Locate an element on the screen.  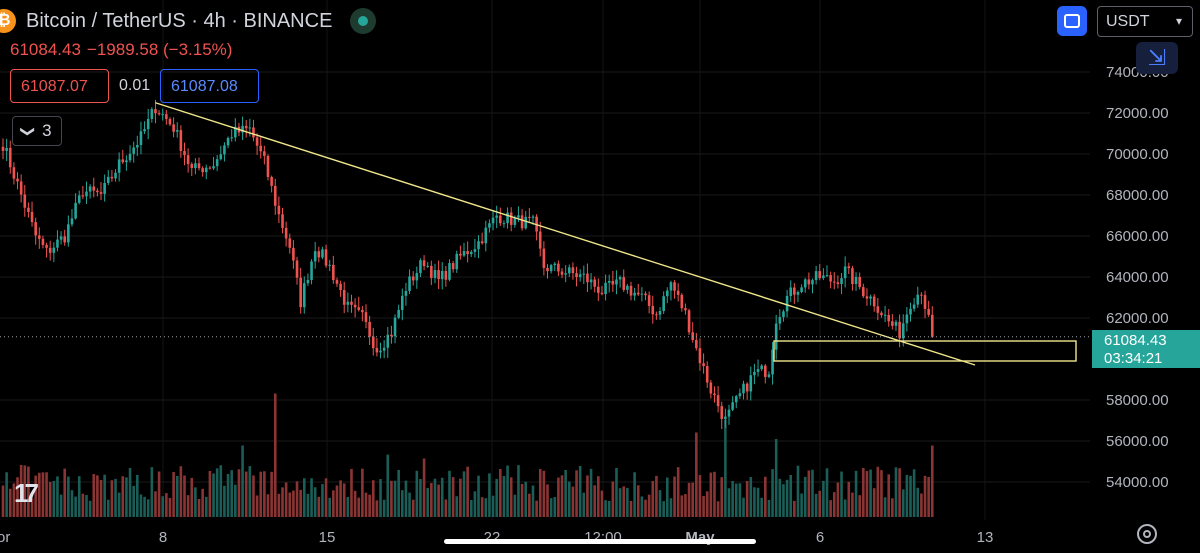
buy-button: 61087.08 is located at coordinates (209, 86).